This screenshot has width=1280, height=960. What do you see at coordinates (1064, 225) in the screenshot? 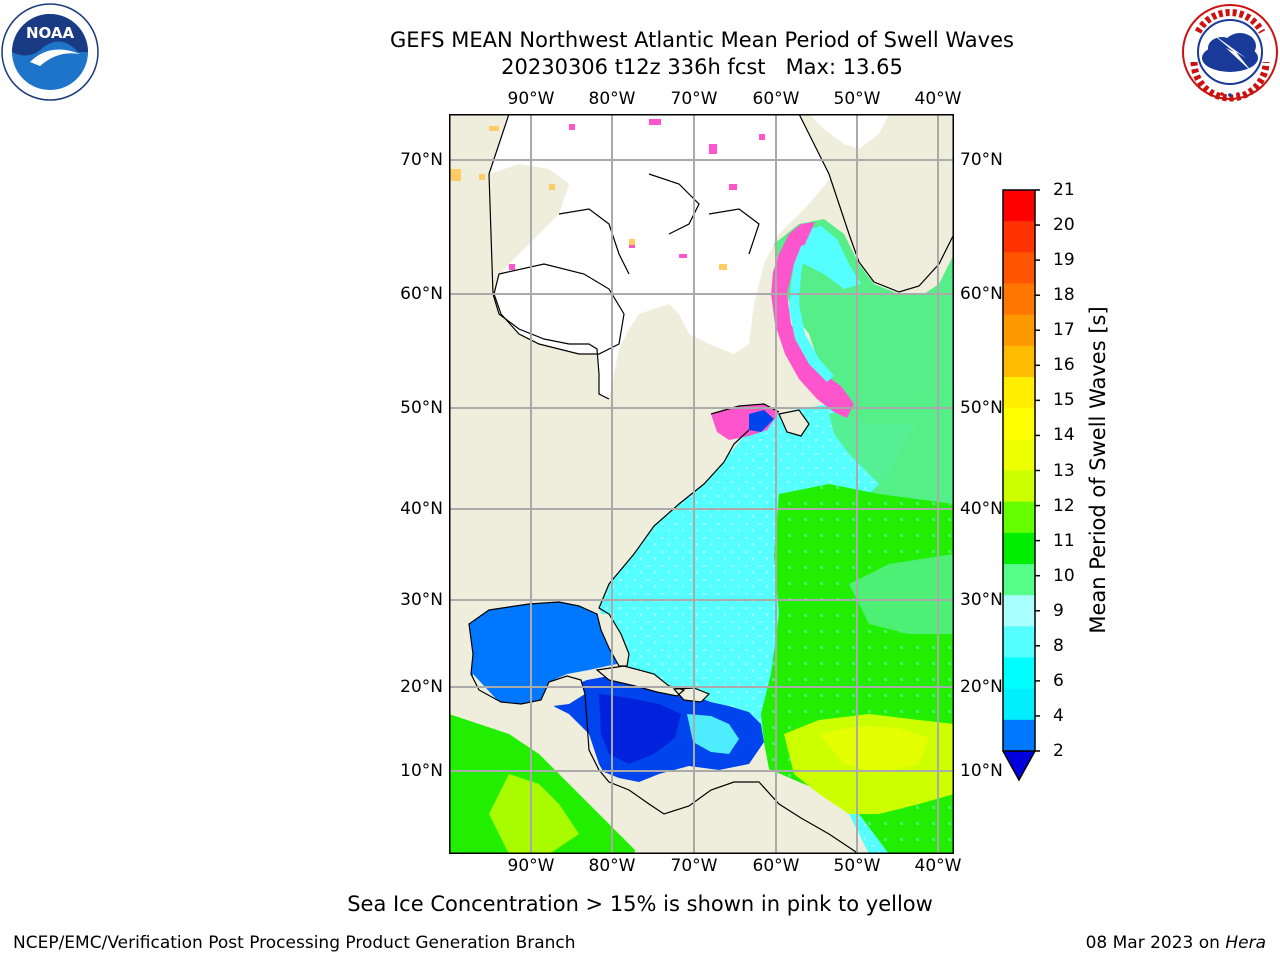
I see `colorbar-tick-label: 20` at bounding box center [1064, 225].